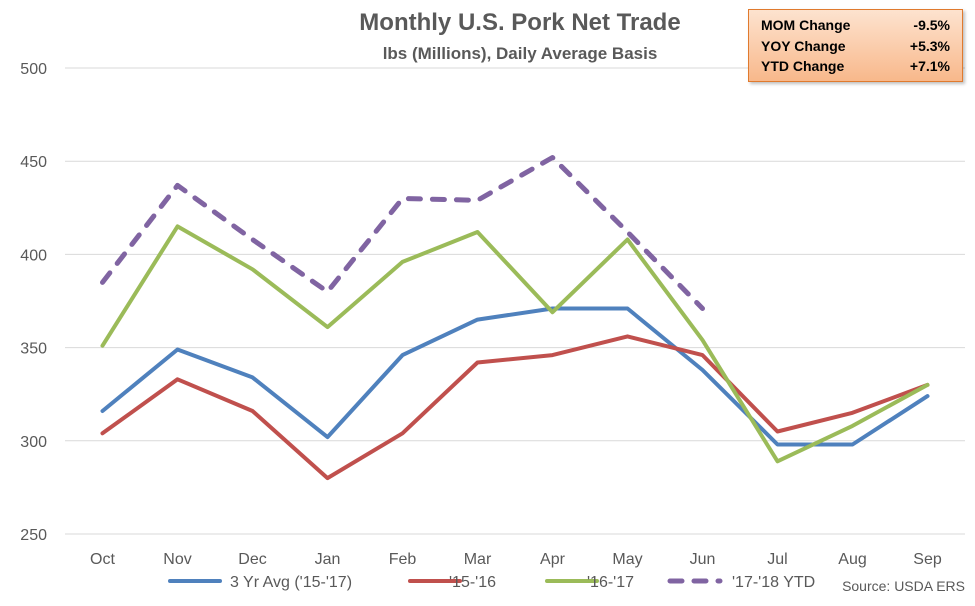 The image size is (975, 606). Describe the element at coordinates (903, 586) in the screenshot. I see `source-note: Source: USDA ERS` at that location.